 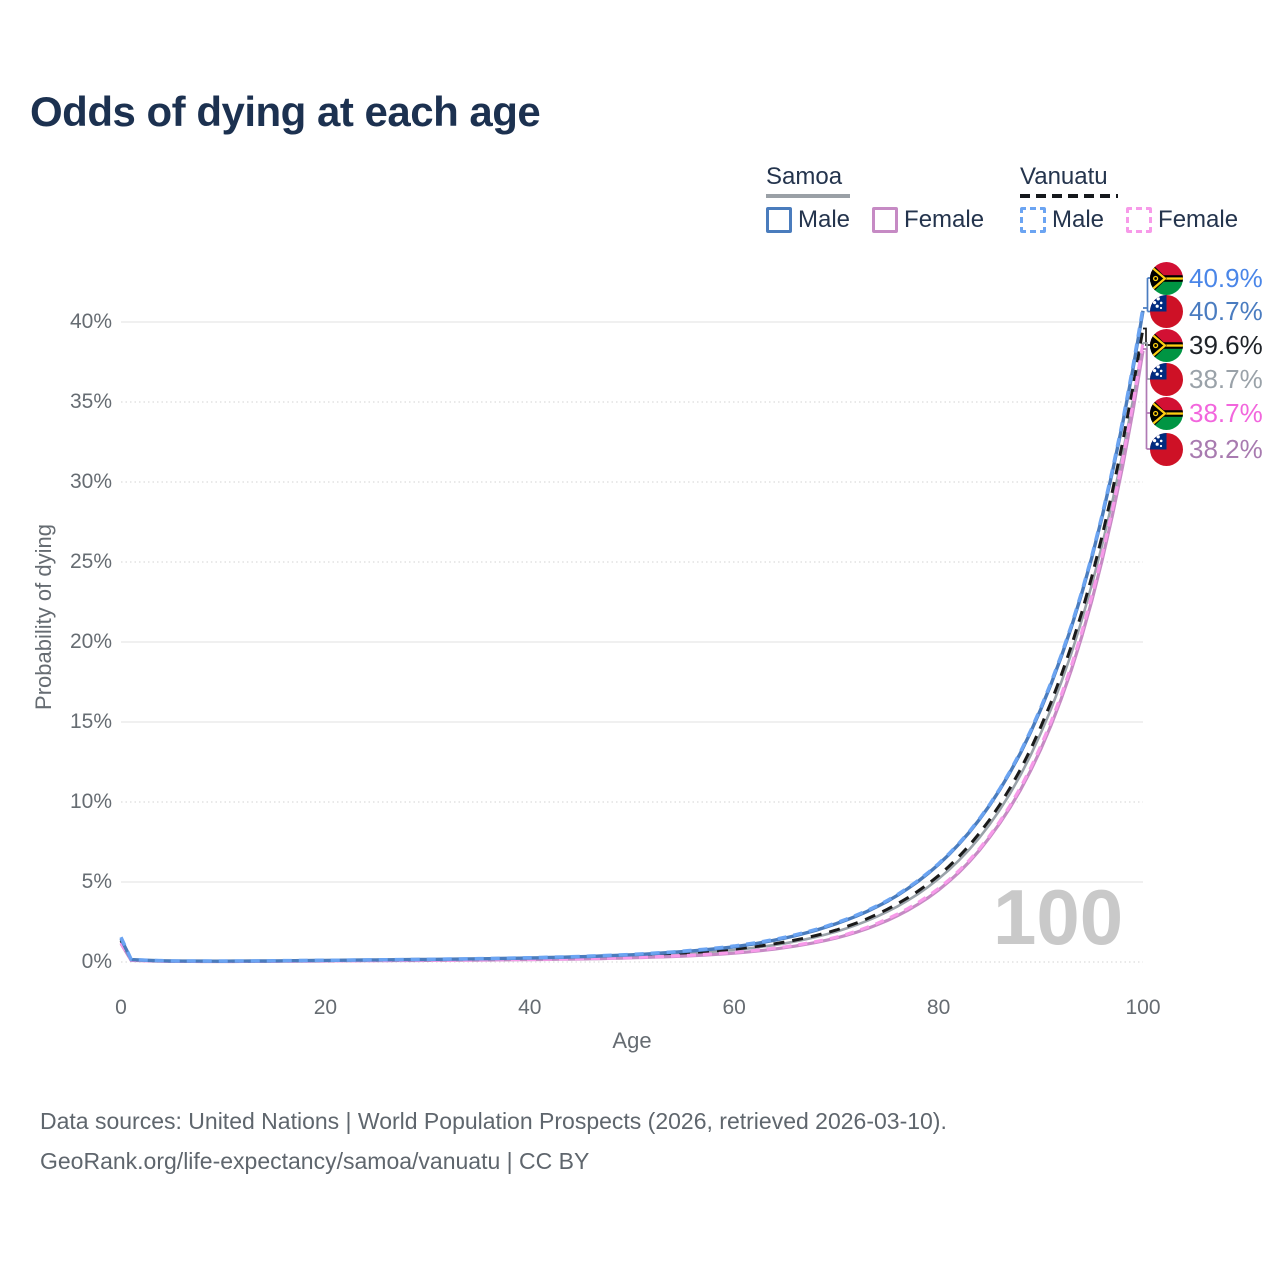 What do you see at coordinates (90, 401) in the screenshot?
I see `y-tick-35%: 35%` at bounding box center [90, 401].